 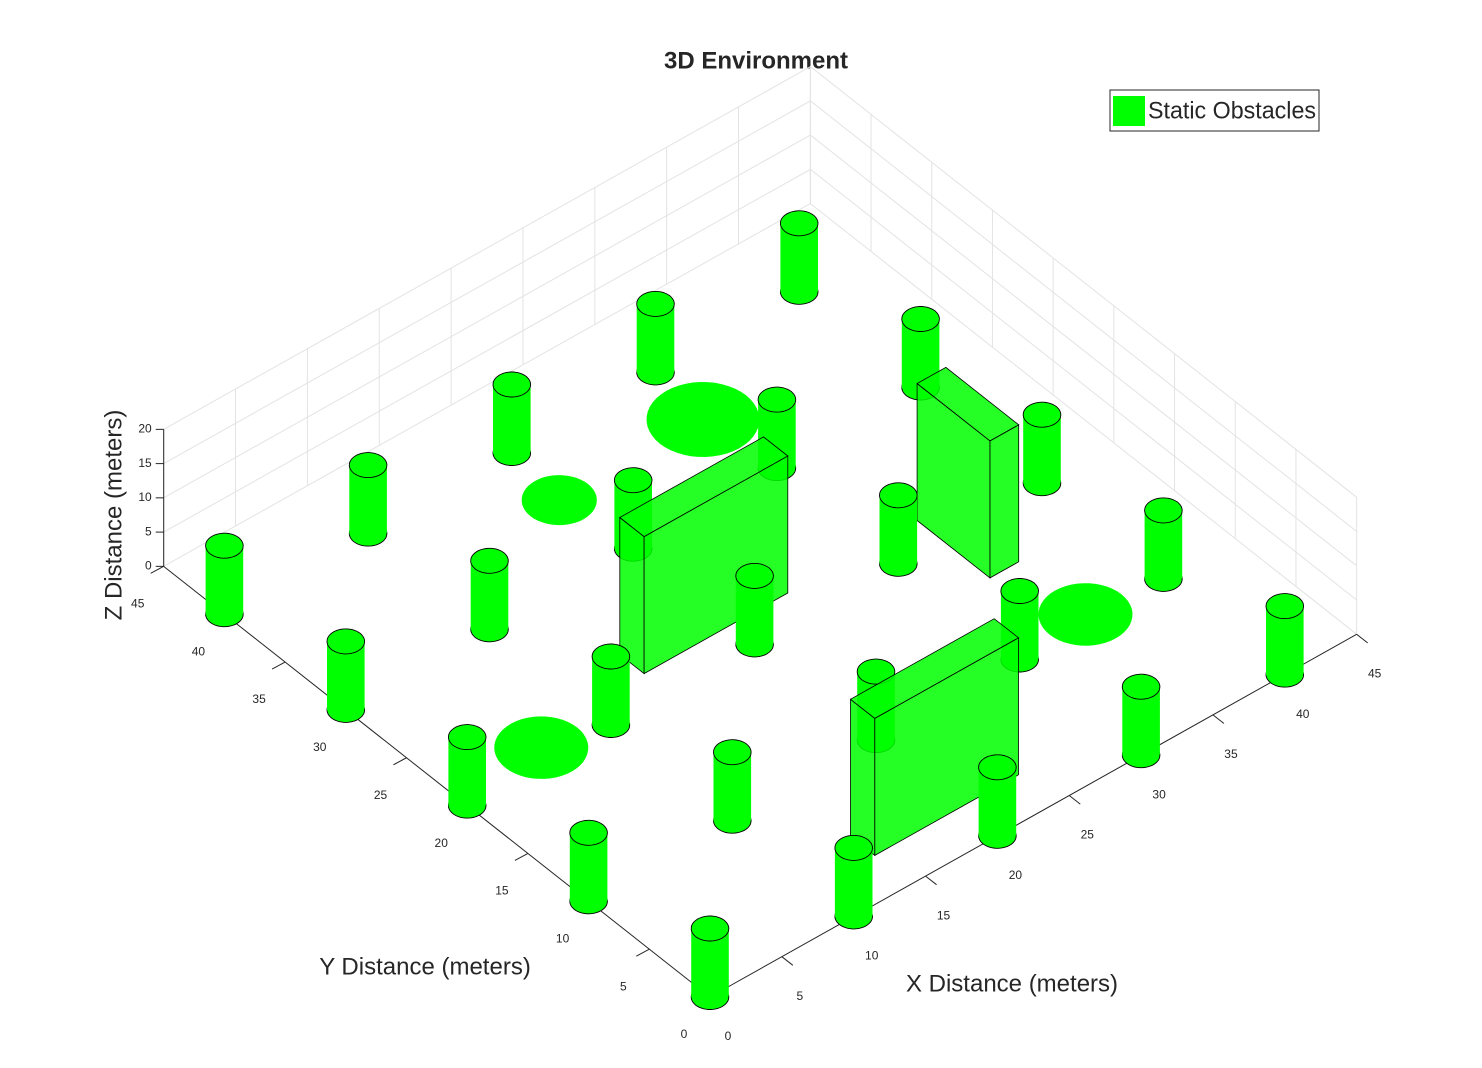 What do you see at coordinates (442, 843) in the screenshot?
I see `y-tick-label: 20` at bounding box center [442, 843].